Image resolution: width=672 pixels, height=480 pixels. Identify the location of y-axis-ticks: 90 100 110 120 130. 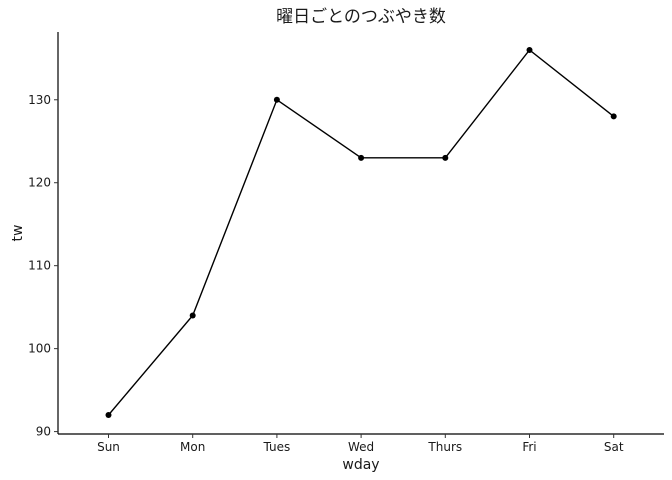
(43, 266).